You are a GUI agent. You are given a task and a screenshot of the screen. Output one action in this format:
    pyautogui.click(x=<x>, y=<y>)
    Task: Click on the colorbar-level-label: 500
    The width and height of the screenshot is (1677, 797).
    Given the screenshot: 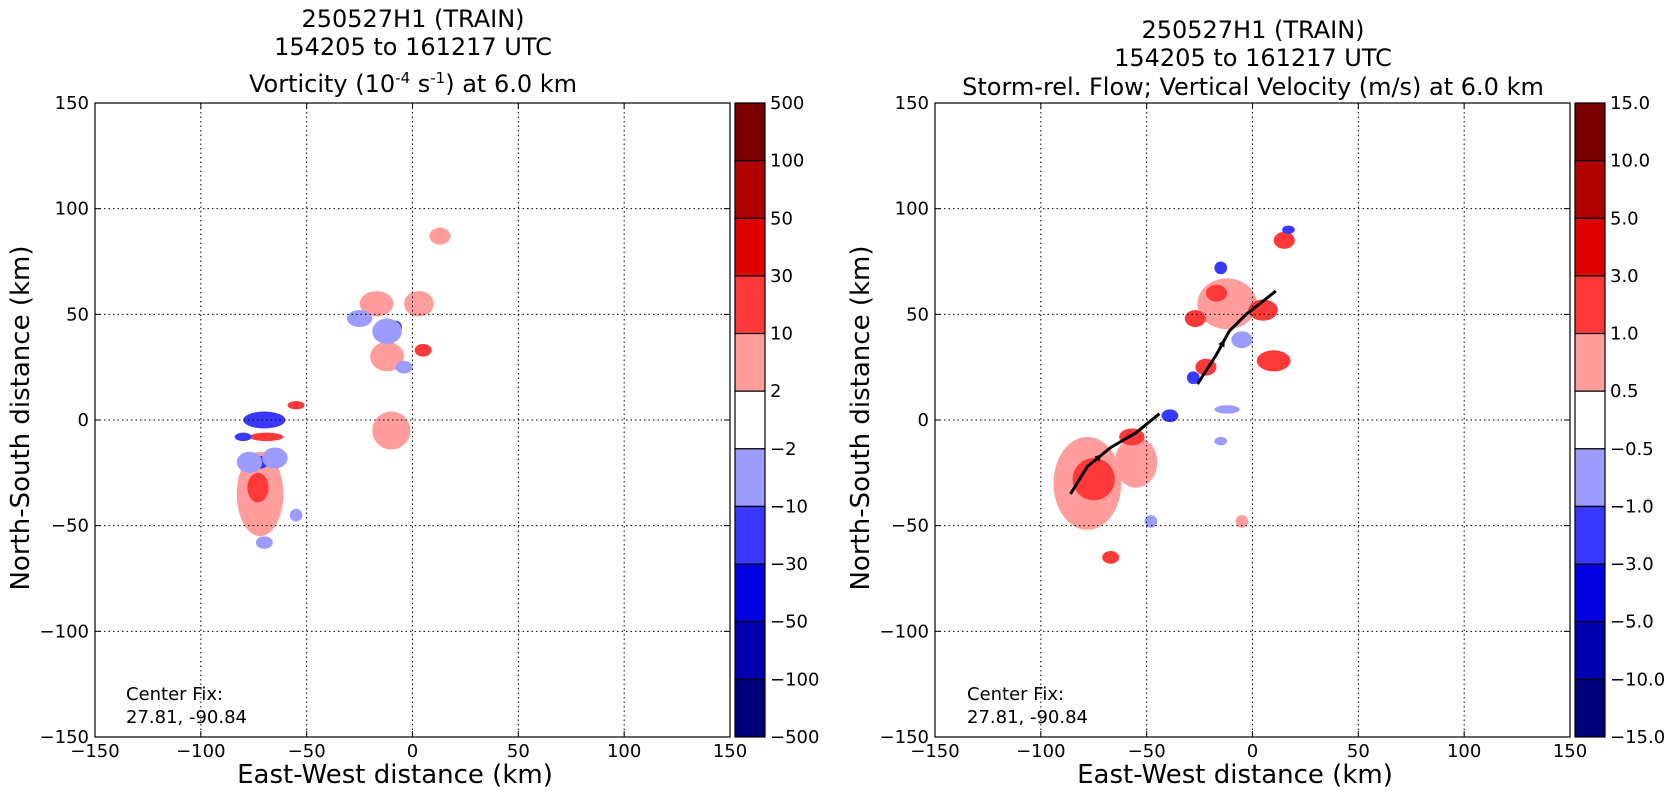 What is the action you would take?
    pyautogui.click(x=787, y=103)
    